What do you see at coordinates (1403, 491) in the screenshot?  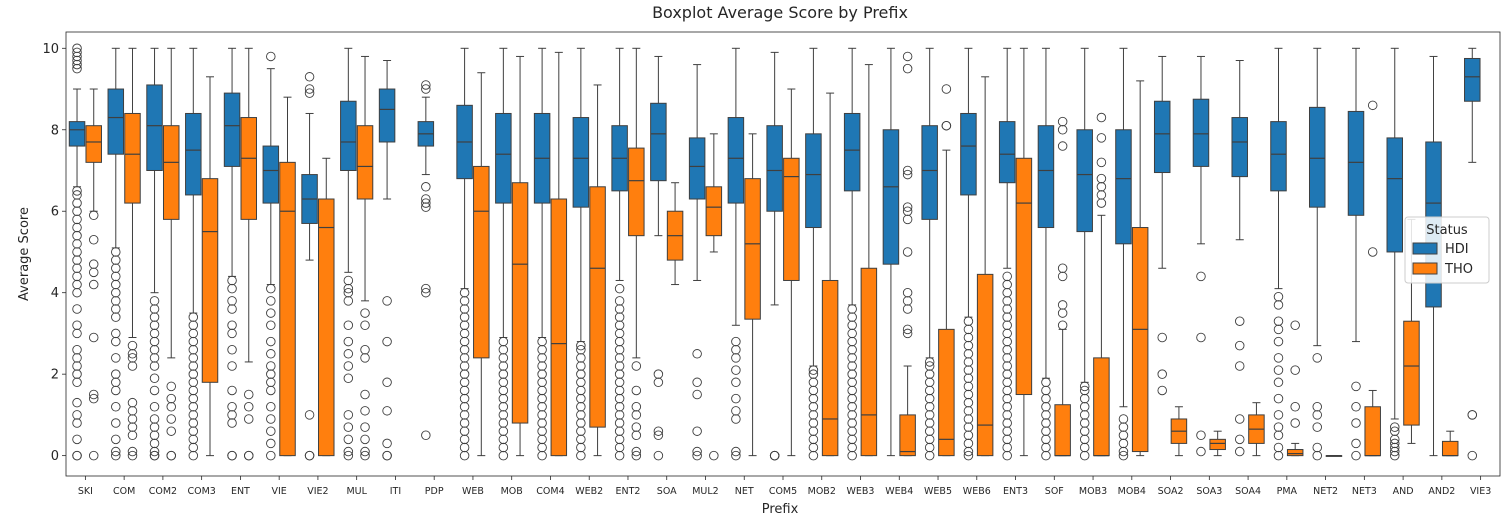 I see `x-tick-label: AND` at bounding box center [1403, 491].